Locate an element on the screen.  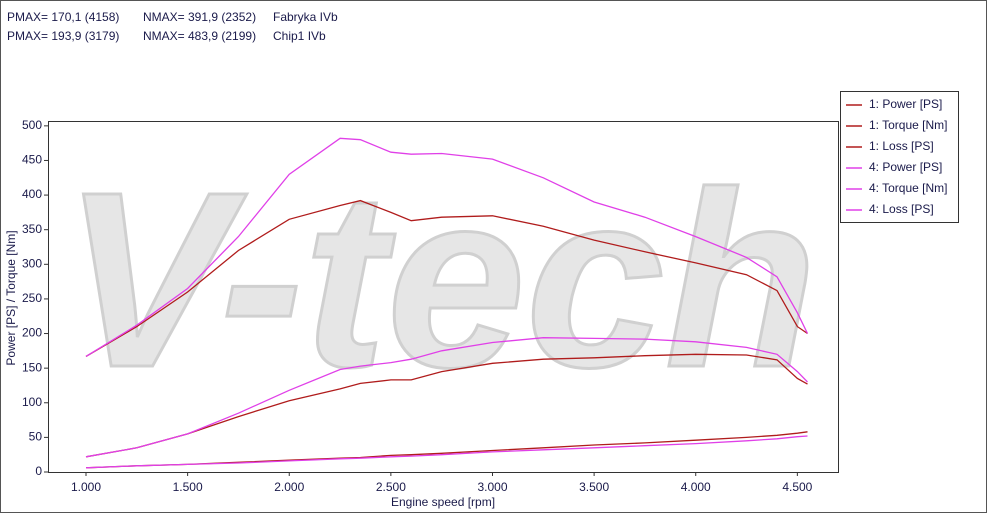
header-text: NMAX= 391,9 (2352) is located at coordinates (199, 17).